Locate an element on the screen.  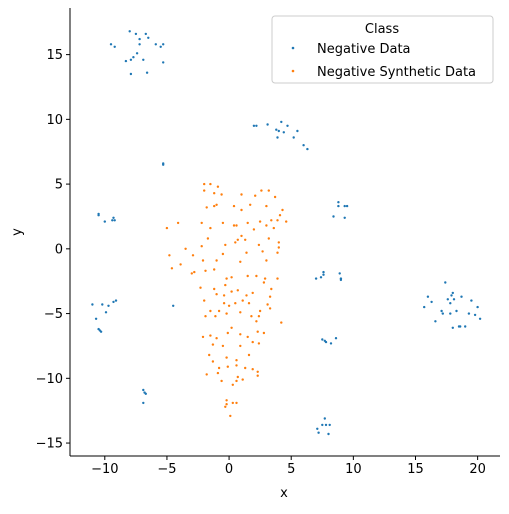
legend-box is located at coordinates (382, 49).